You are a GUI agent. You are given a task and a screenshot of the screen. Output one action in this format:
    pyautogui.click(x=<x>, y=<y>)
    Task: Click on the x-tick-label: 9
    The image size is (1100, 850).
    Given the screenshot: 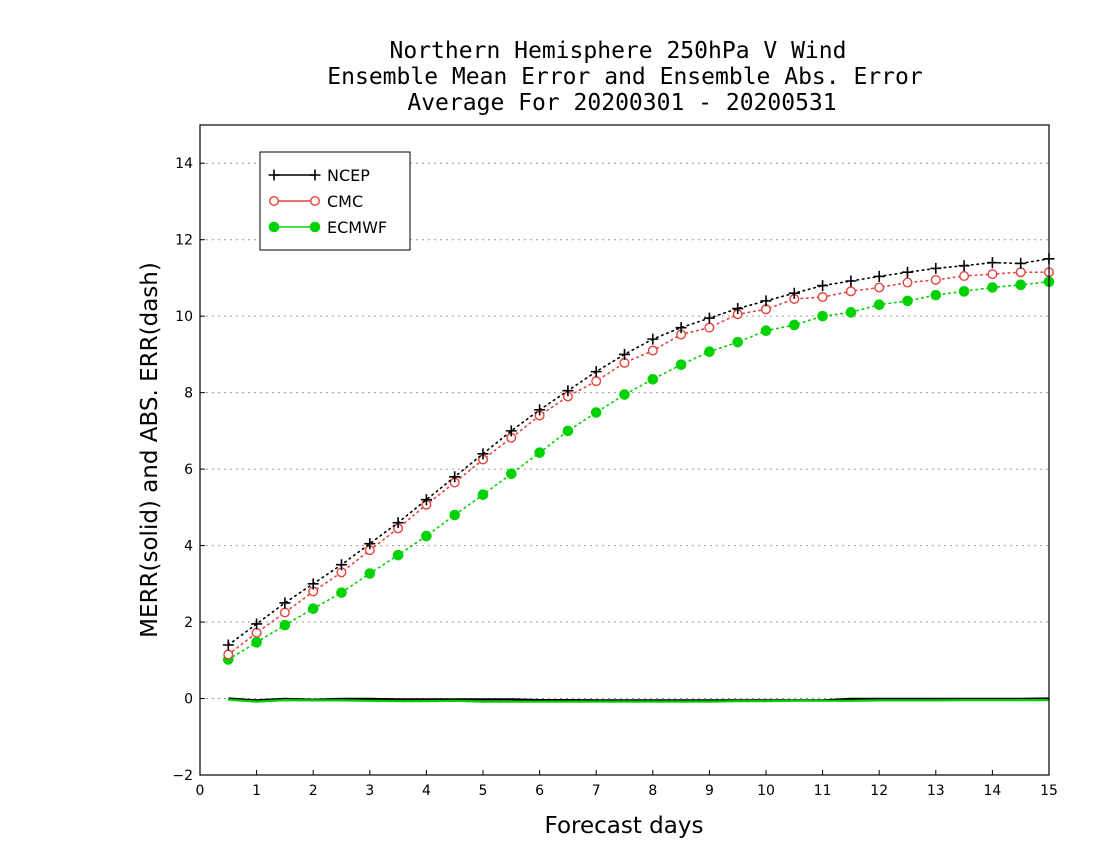 What is the action you would take?
    pyautogui.click(x=709, y=791)
    